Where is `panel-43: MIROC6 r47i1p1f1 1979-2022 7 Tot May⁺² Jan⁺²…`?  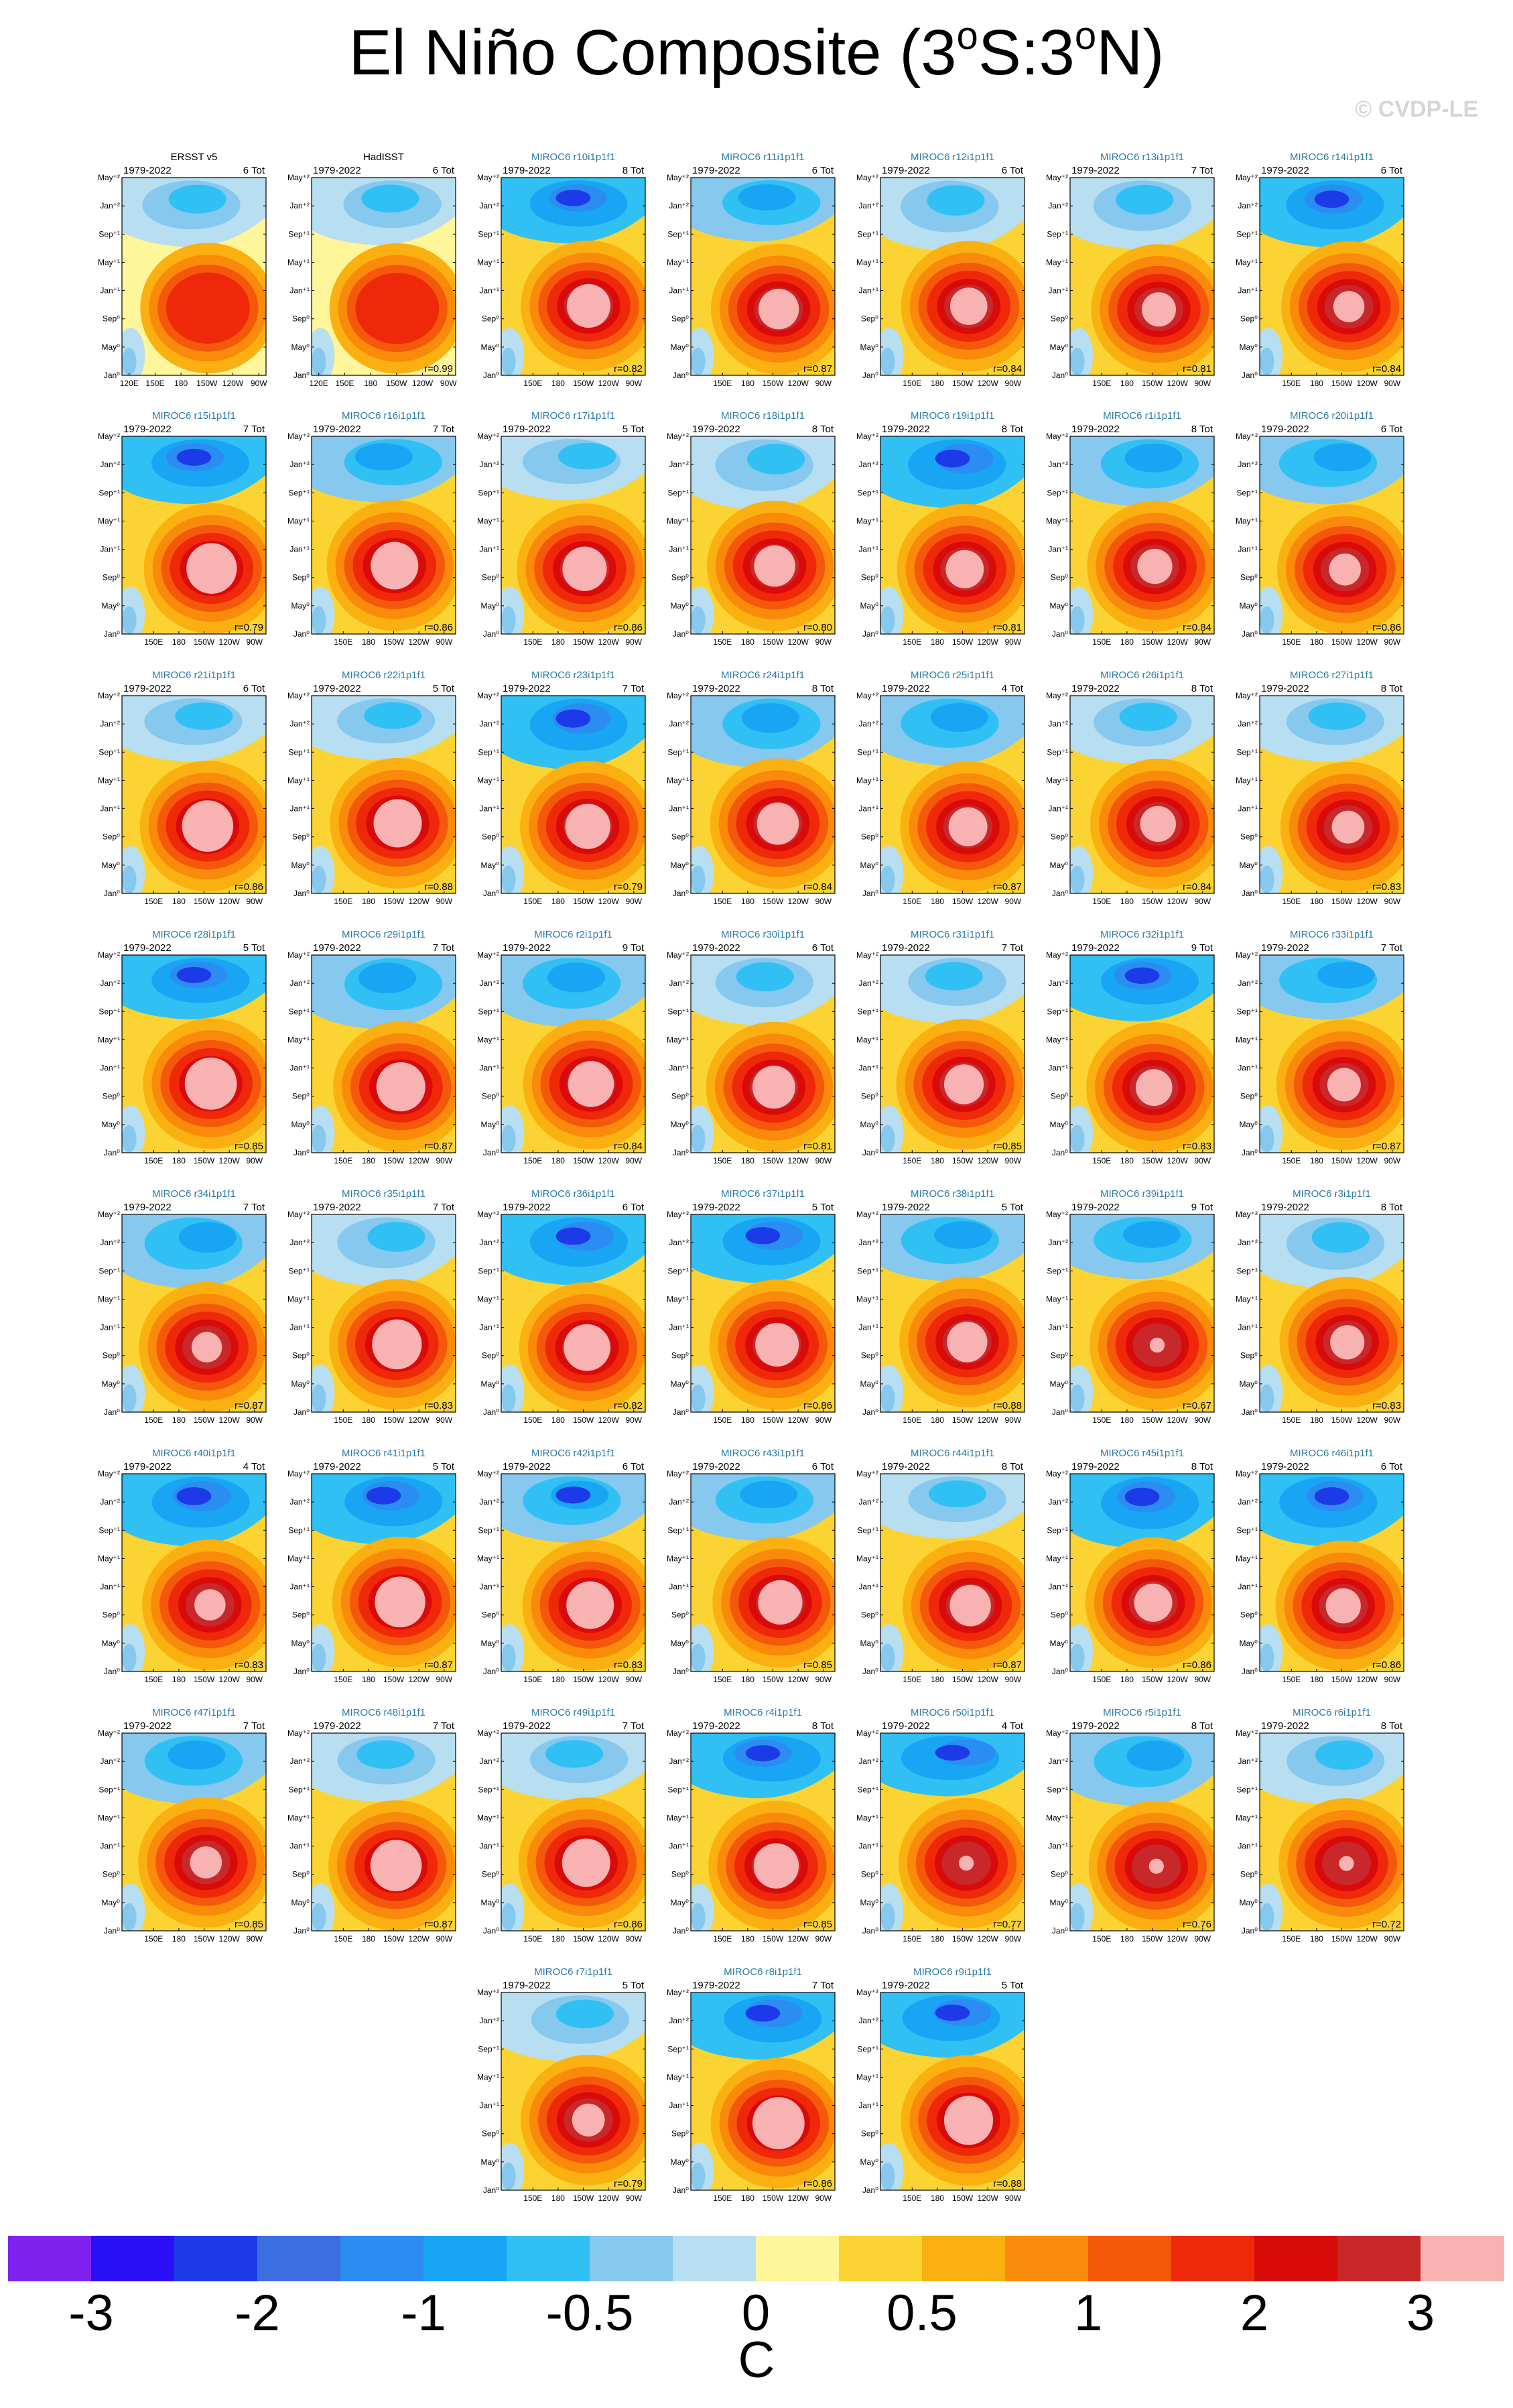 panel-43: MIROC6 r47i1p1f1 1979-2022 7 Tot May⁺² Jan⁺²… is located at coordinates (183, 1826).